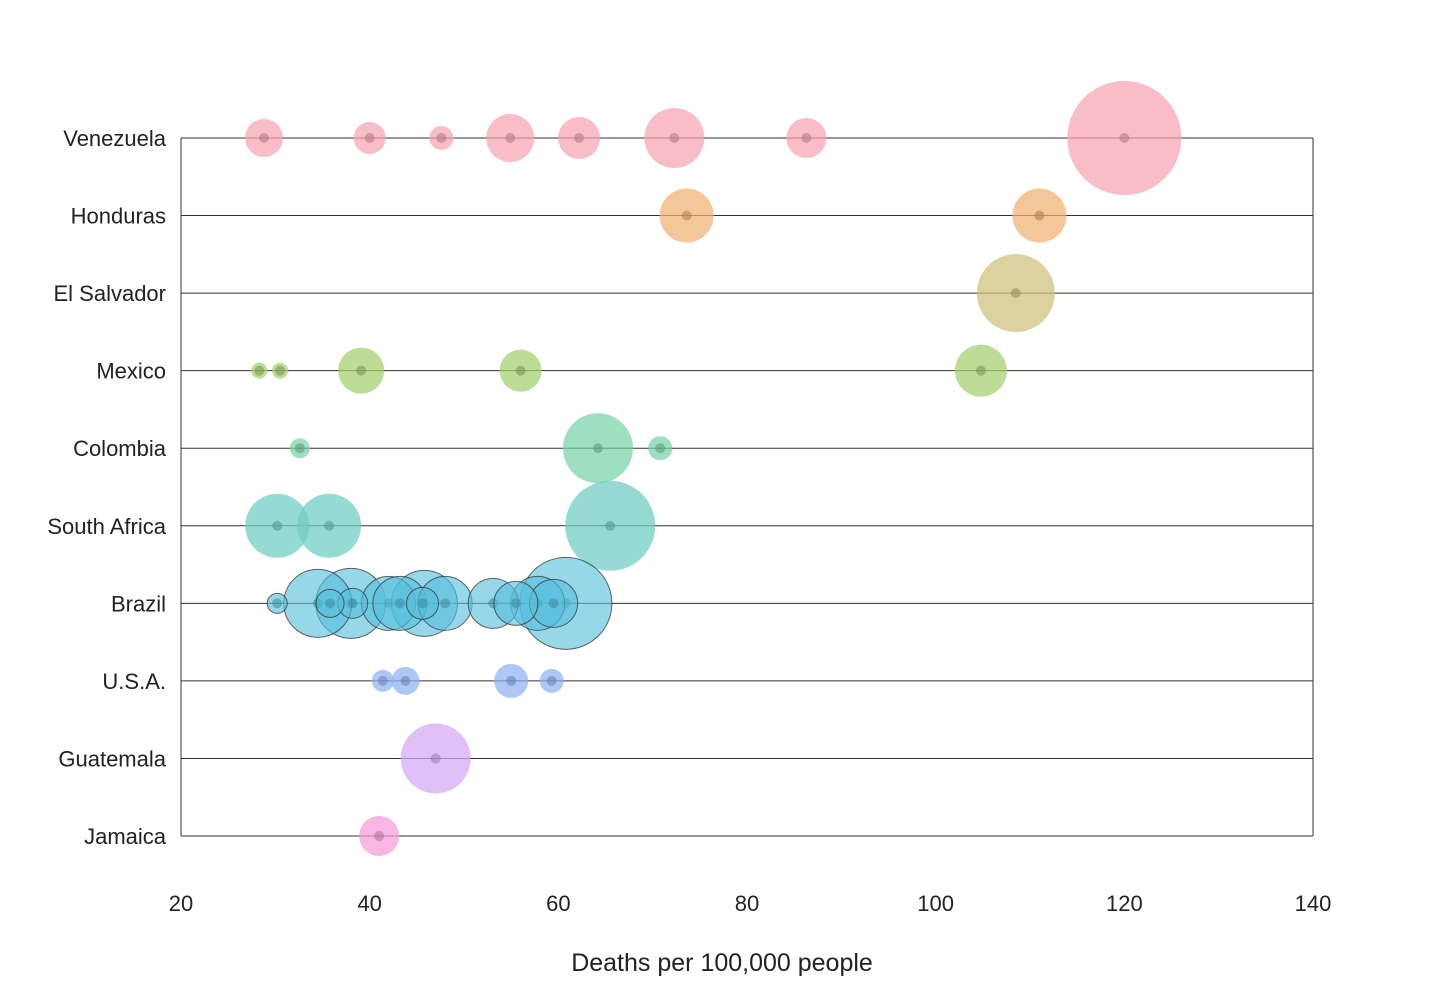 Image resolution: width=1455 pixels, height=1000 pixels. What do you see at coordinates (863, 215) in the screenshot?
I see `series-honduras` at bounding box center [863, 215].